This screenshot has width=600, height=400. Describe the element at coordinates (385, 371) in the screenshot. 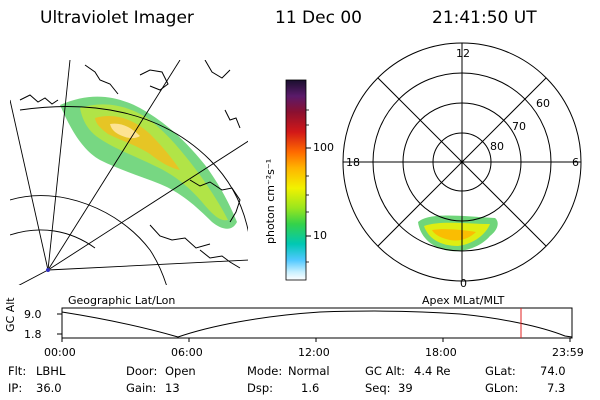

I see `info-gcalt-label: GC Alt:` at that location.